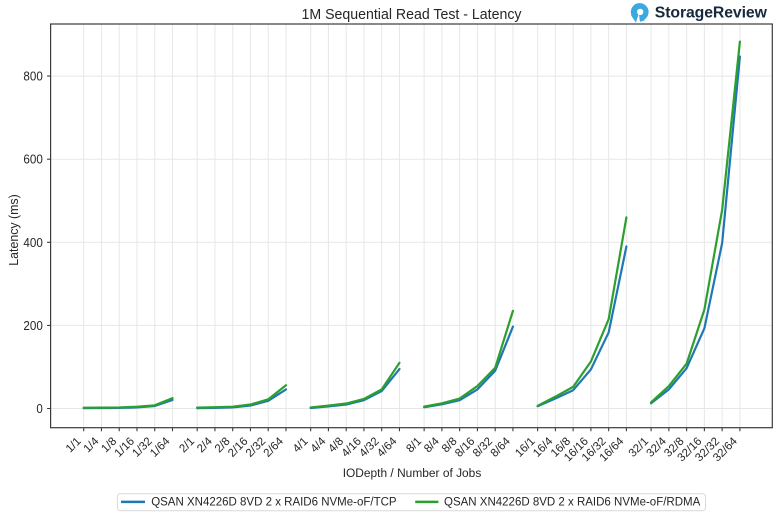 The image size is (780, 516). I want to click on svg-text: 400, so click(32, 242).